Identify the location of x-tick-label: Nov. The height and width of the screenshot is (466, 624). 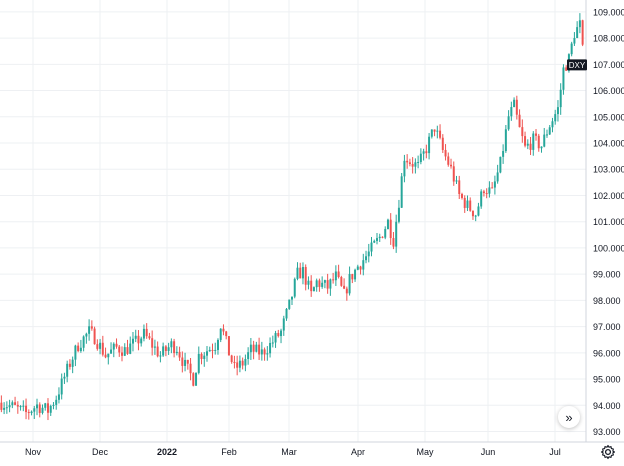
(33, 452).